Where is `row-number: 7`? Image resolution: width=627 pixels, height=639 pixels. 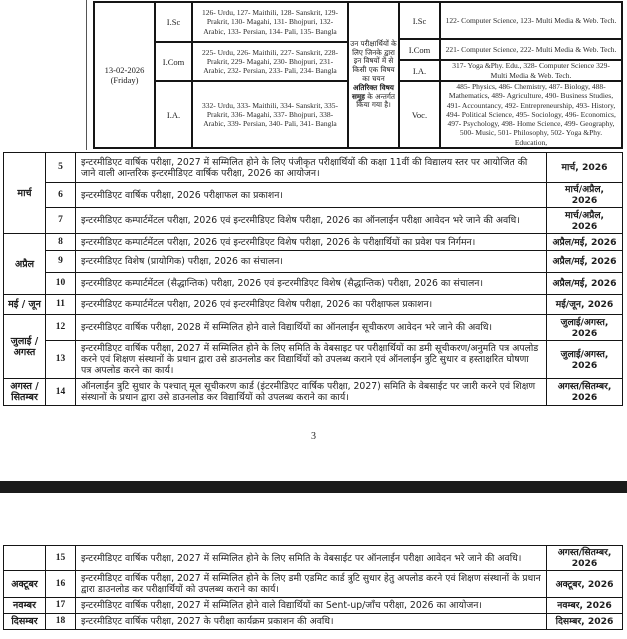 row-number: 7 is located at coordinates (60, 220).